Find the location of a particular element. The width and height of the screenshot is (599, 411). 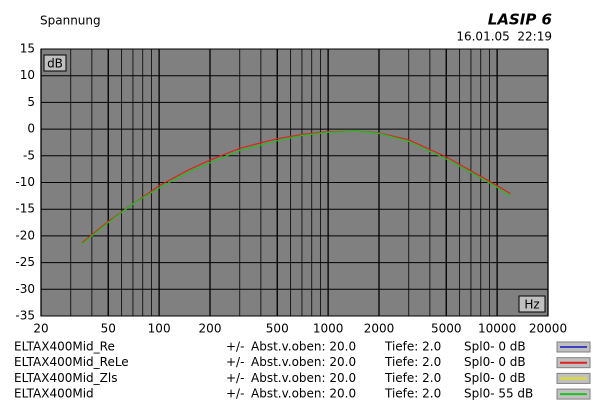

x-tick-label: 10000 is located at coordinates (497, 329).